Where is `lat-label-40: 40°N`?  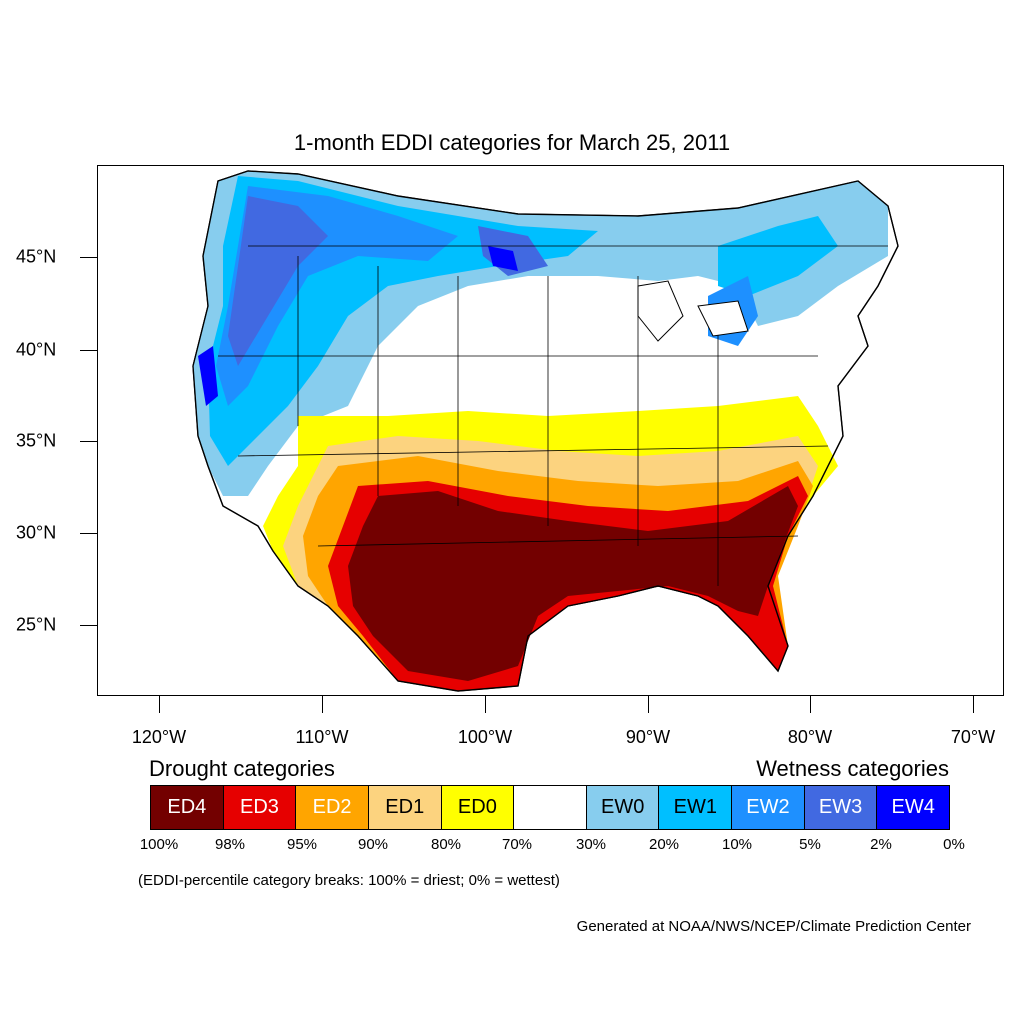
lat-label-40: 40°N is located at coordinates (36, 349).